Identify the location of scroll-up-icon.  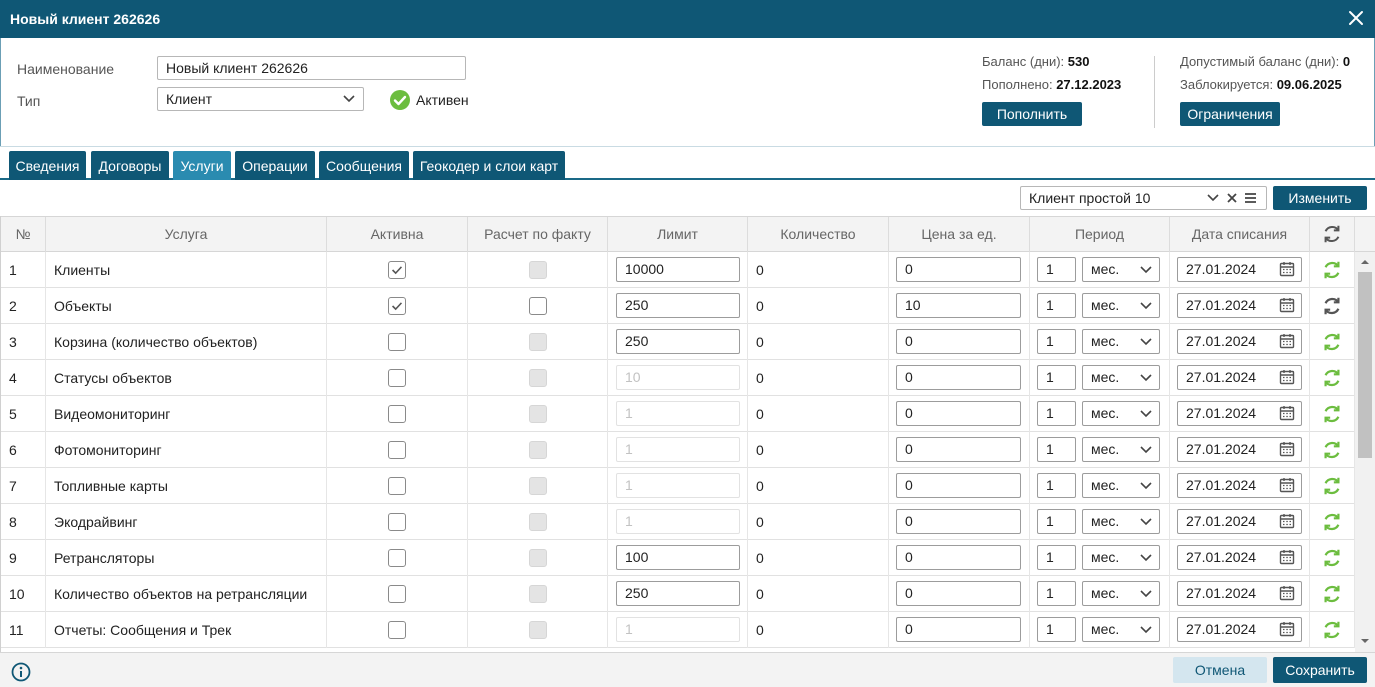
(1365, 262).